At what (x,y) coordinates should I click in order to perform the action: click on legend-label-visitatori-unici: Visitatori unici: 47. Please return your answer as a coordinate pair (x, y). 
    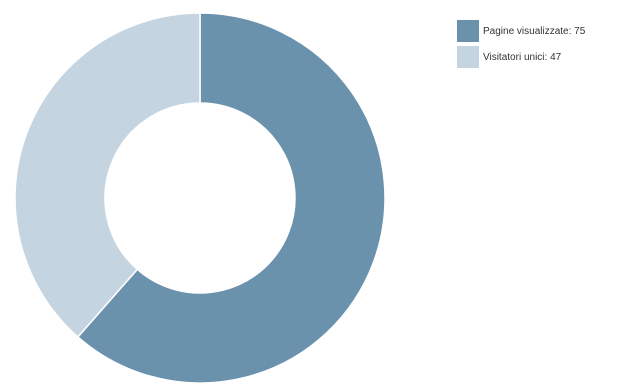
    Looking at the image, I should click on (522, 57).